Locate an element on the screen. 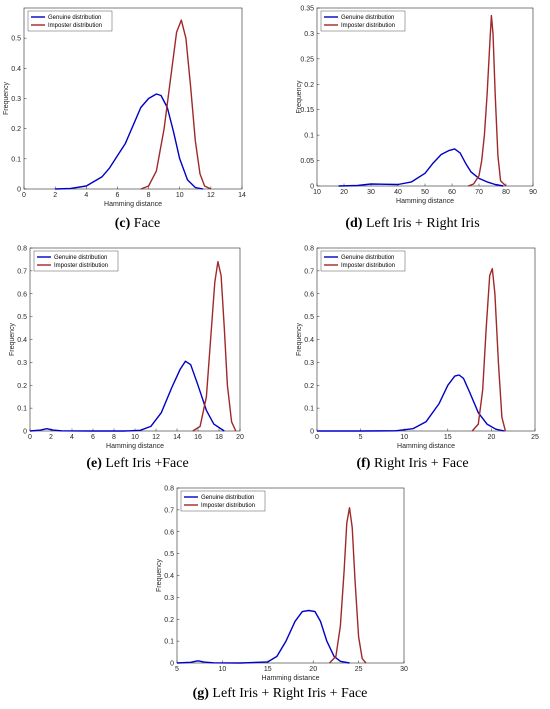  x-tick-label: 50 is located at coordinates (425, 192).